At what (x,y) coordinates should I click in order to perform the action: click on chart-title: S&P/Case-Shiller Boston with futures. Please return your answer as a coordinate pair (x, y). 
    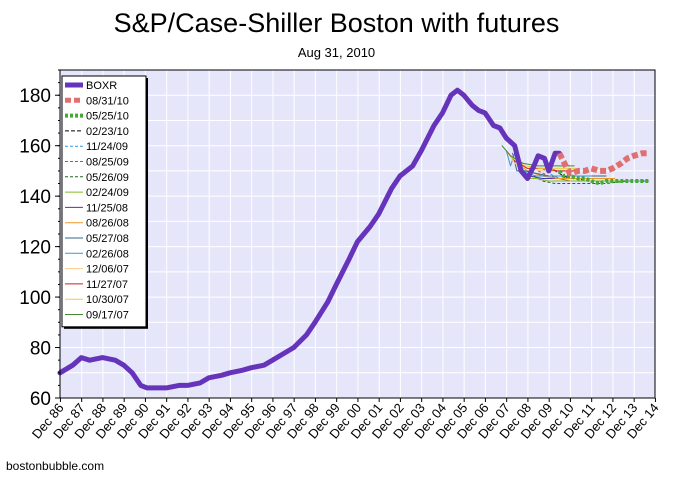
    Looking at the image, I should click on (336, 23).